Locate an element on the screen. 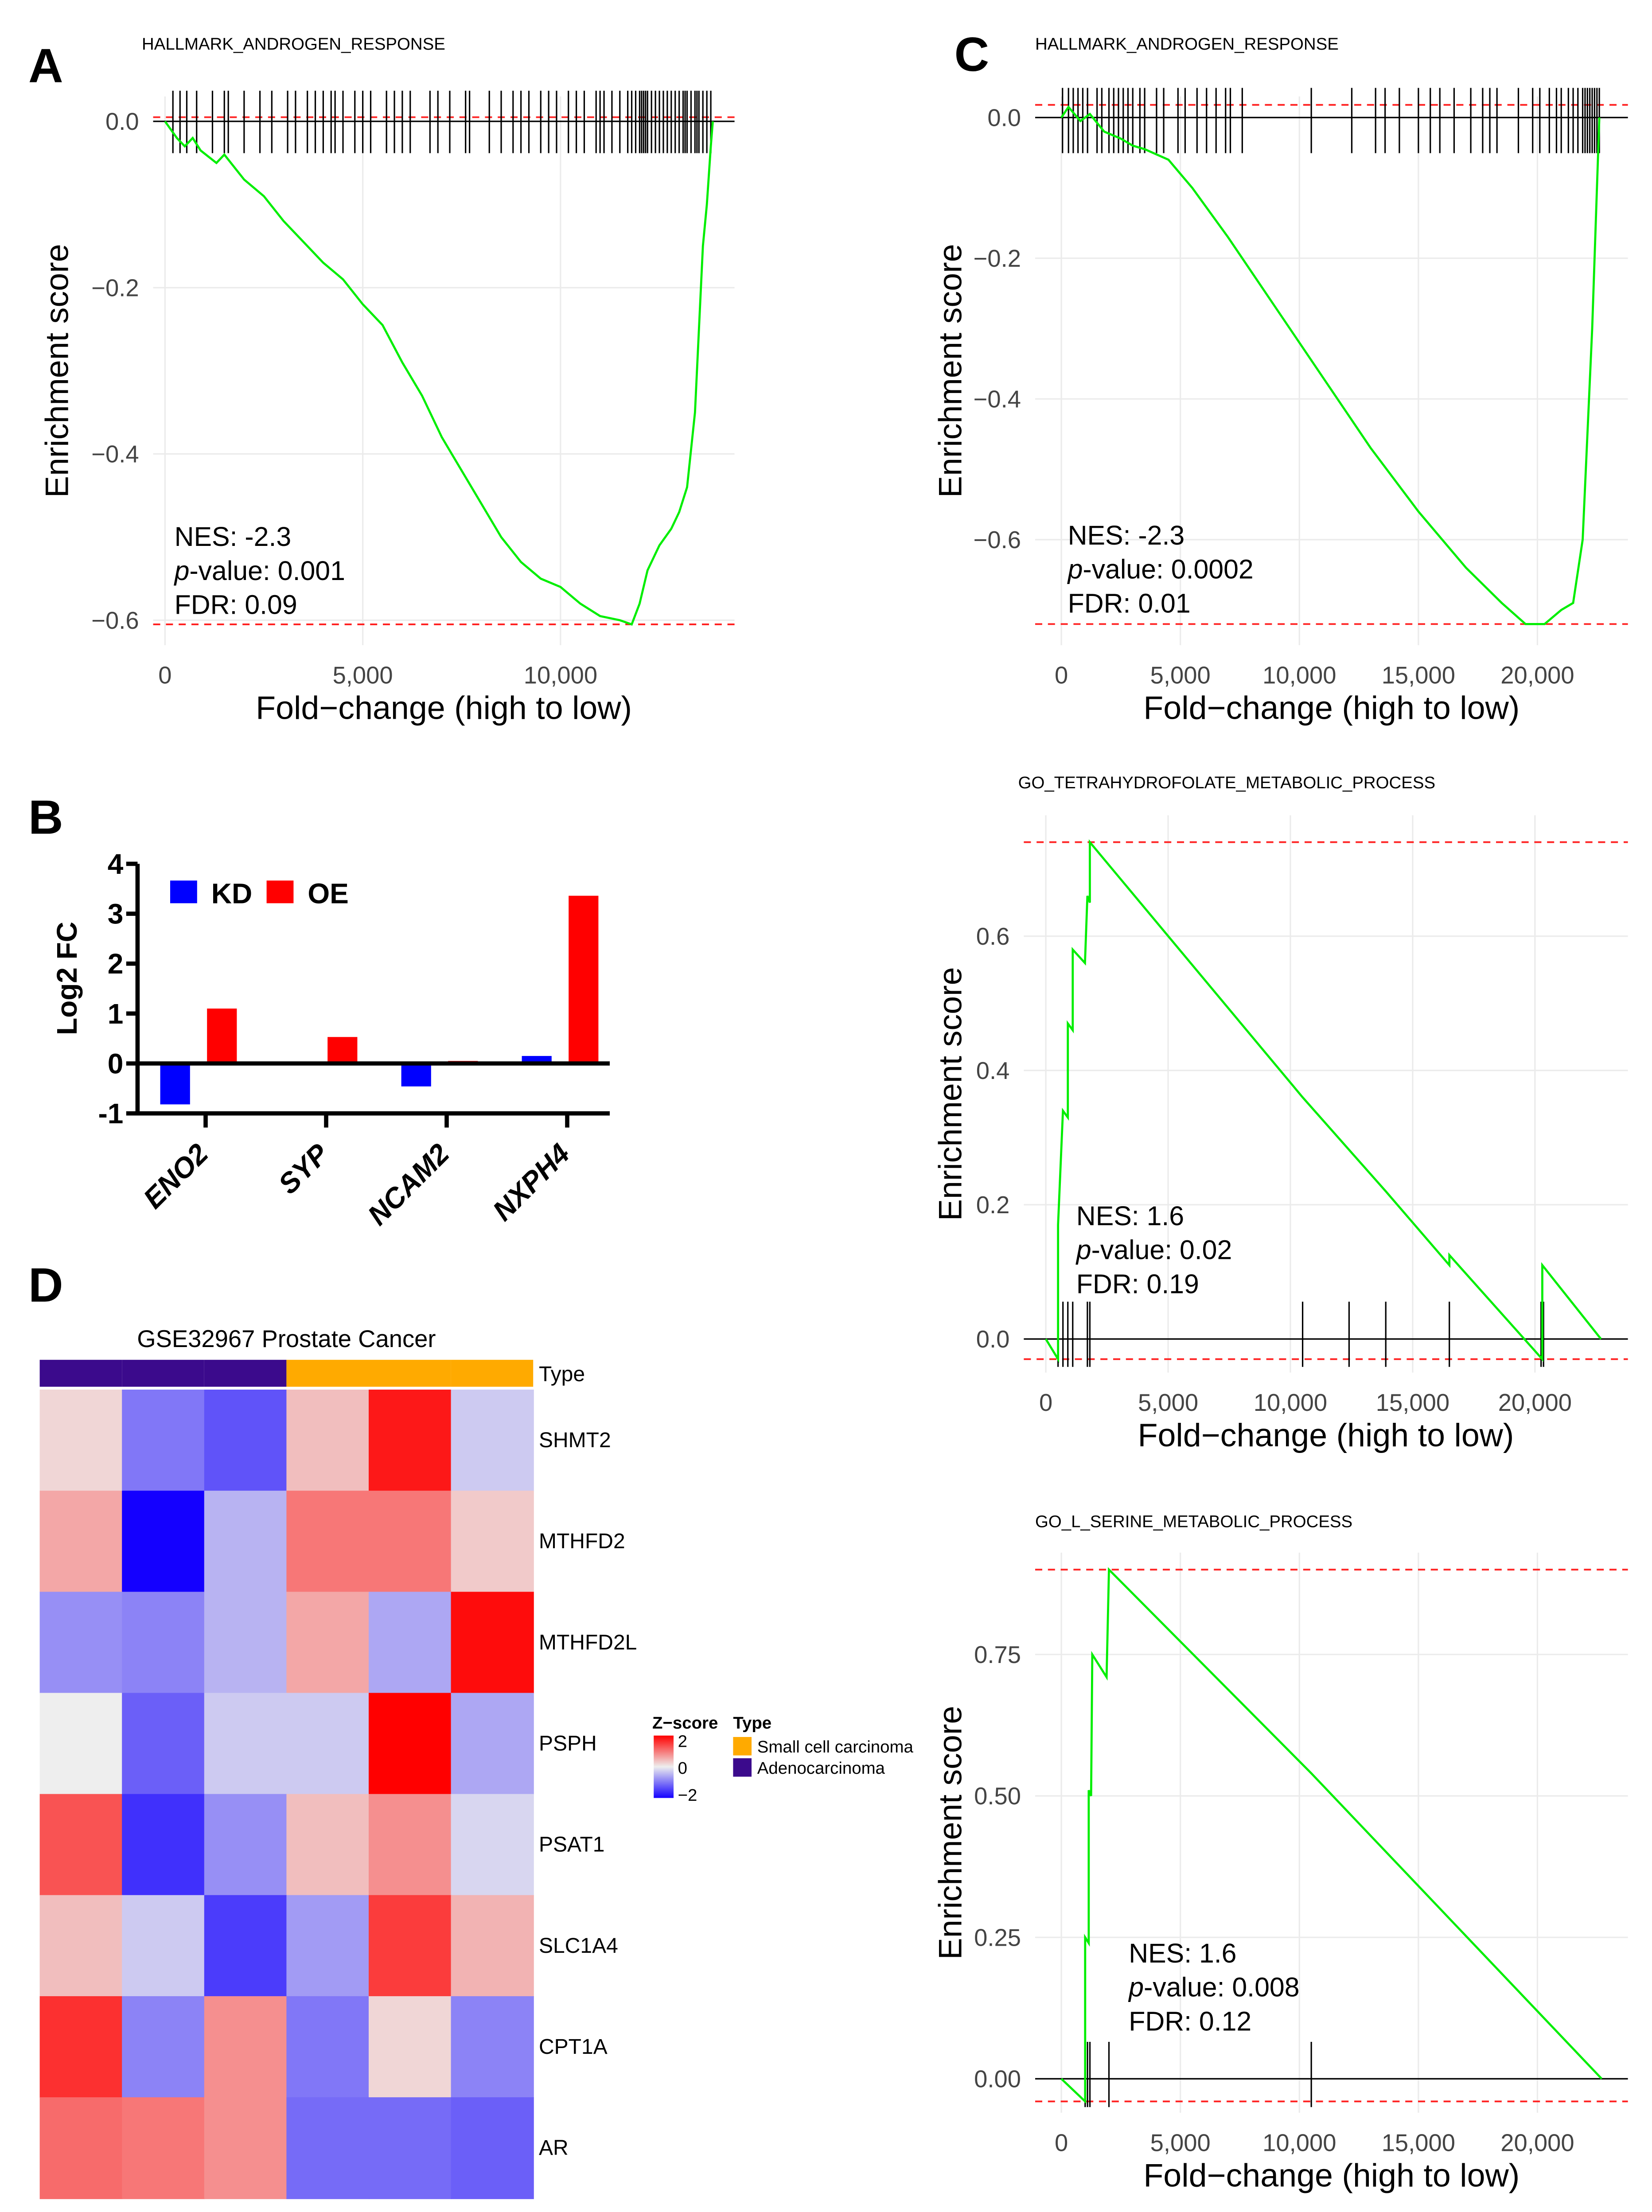 This screenshot has width=1652, height=2212. plot-title: HALLMARK_ANDROGEN_RESPONSE is located at coordinates (294, 44).